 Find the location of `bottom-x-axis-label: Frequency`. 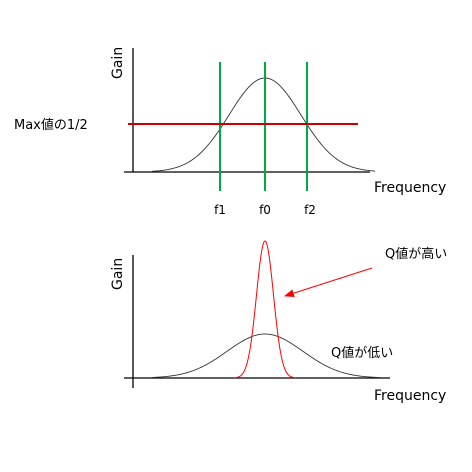

bottom-x-axis-label: Frequency is located at coordinates (410, 396).